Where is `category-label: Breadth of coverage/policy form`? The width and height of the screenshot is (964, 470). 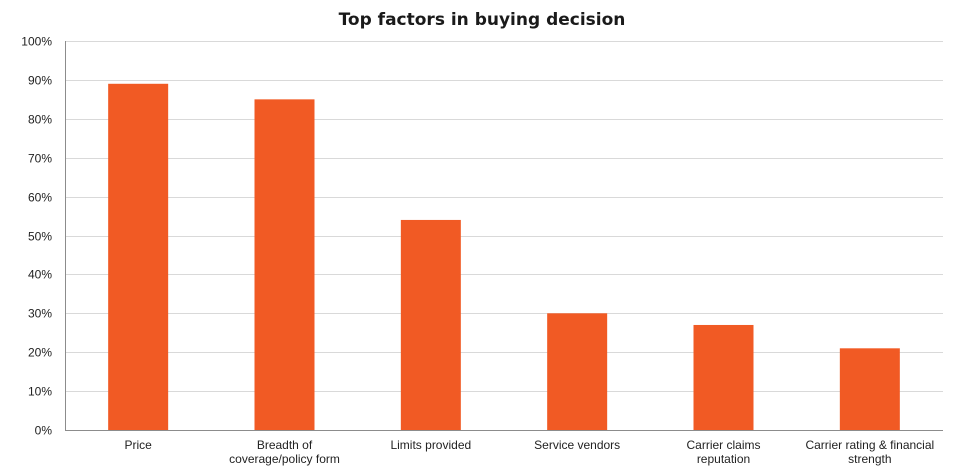
category-label: Breadth of coverage/policy form is located at coordinates (284, 452).